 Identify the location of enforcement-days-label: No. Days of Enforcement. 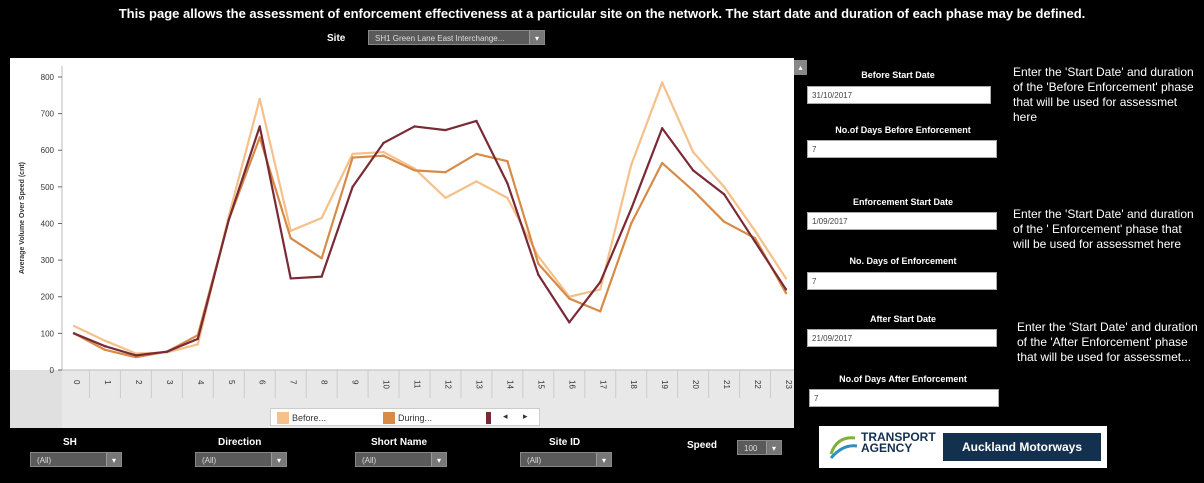
(903, 261).